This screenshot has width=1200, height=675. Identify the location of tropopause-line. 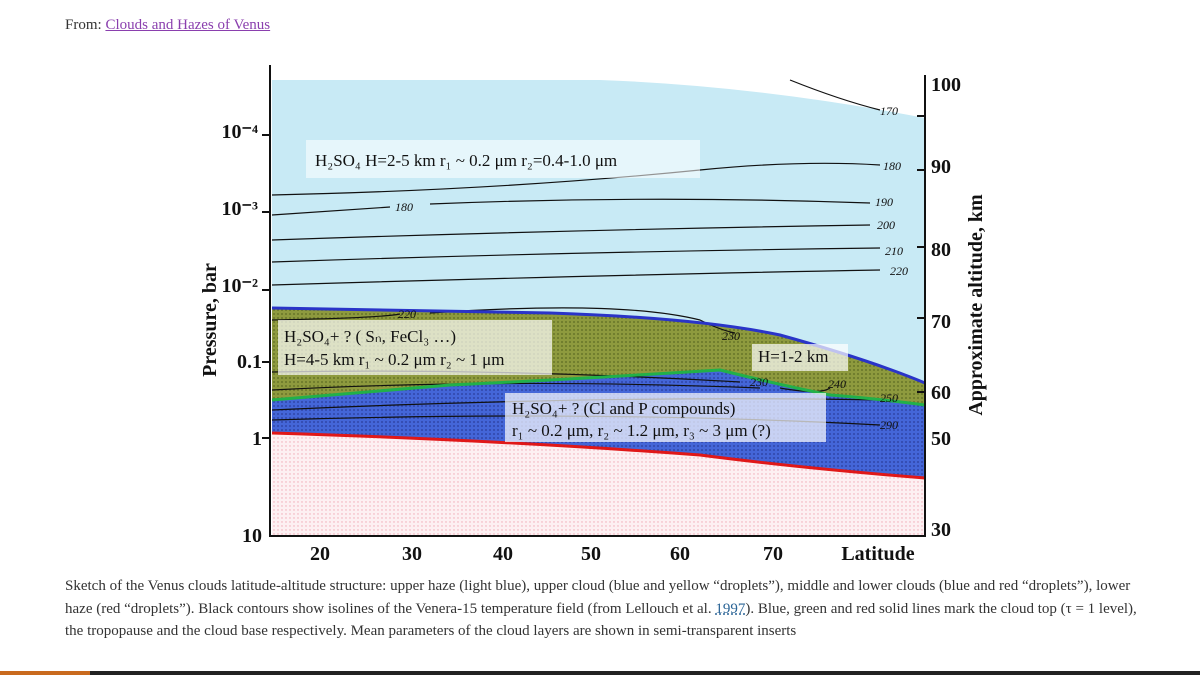
(598, 387).